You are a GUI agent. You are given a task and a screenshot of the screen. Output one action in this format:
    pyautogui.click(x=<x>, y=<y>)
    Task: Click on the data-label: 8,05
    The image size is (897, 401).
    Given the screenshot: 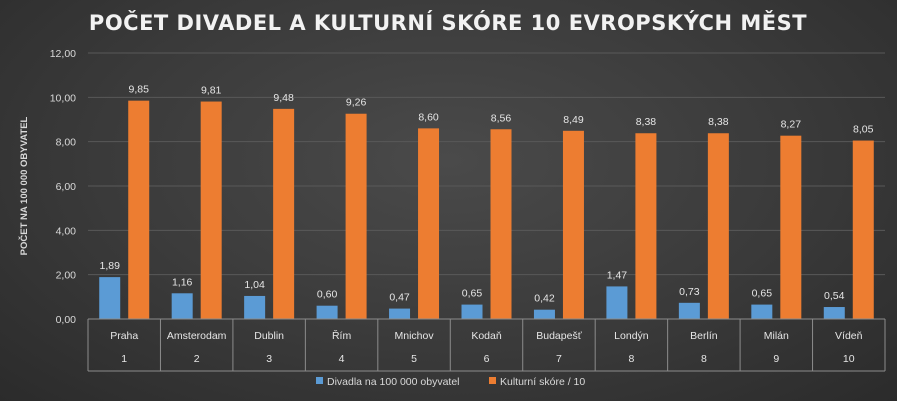 What is the action you would take?
    pyautogui.click(x=863, y=130)
    